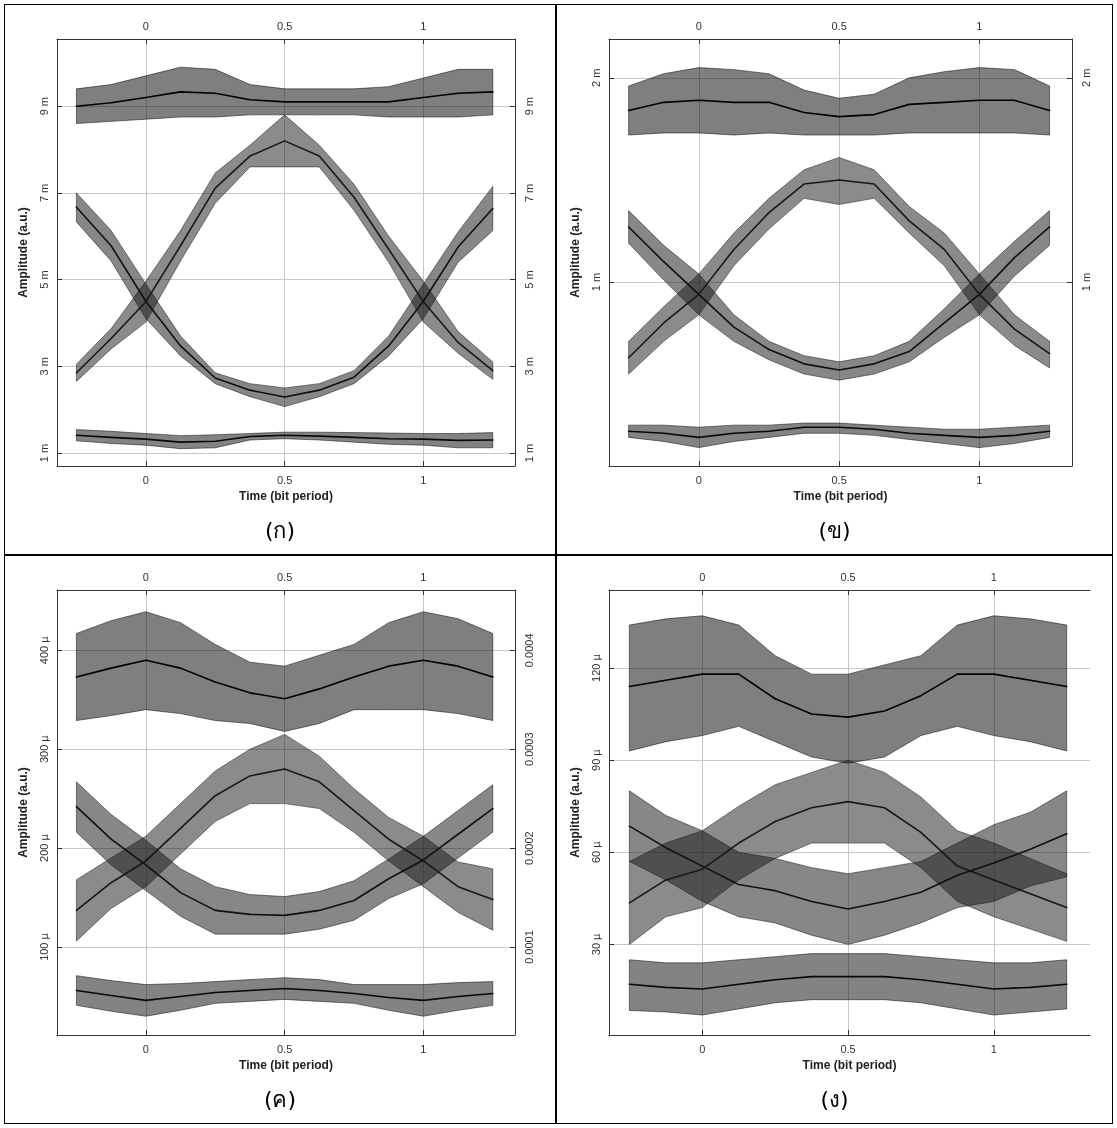 This screenshot has height=1128, width=1117. Describe the element at coordinates (1085, 77) in the screenshot. I see `y2-tick-label: 2 m` at that location.